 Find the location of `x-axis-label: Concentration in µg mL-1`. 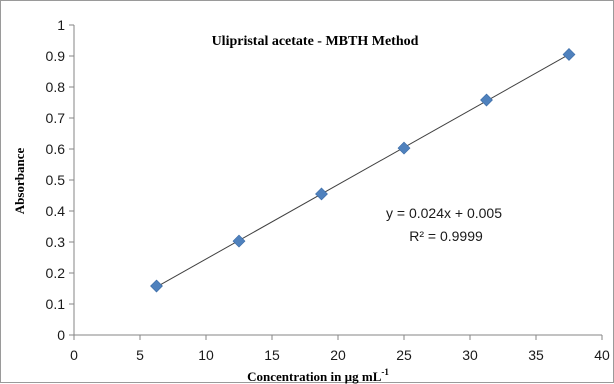

x-axis-label: Concentration in µg mL-1 is located at coordinates (318, 375).